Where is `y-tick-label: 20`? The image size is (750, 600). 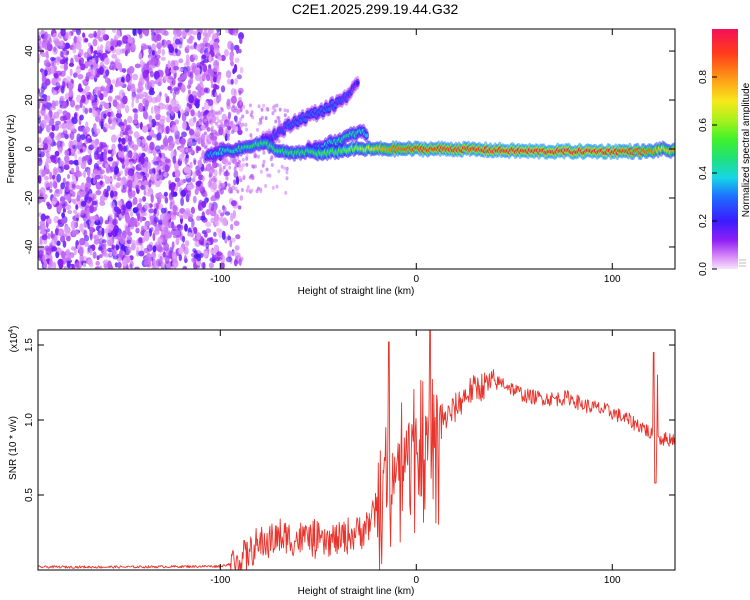 y-tick-label: 20 is located at coordinates (29, 100).